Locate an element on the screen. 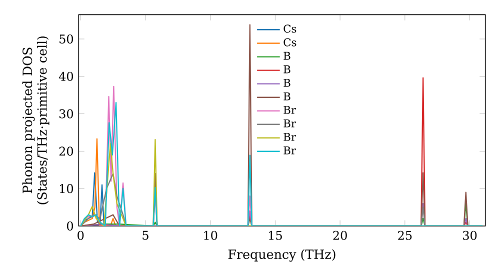  x-tick-label: 20 is located at coordinates (340, 235).